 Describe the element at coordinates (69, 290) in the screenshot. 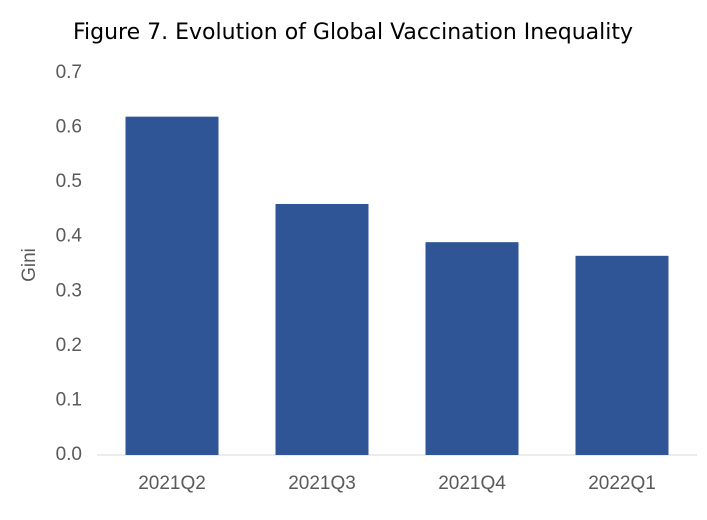

I see `y-tick-label: 0.3` at that location.